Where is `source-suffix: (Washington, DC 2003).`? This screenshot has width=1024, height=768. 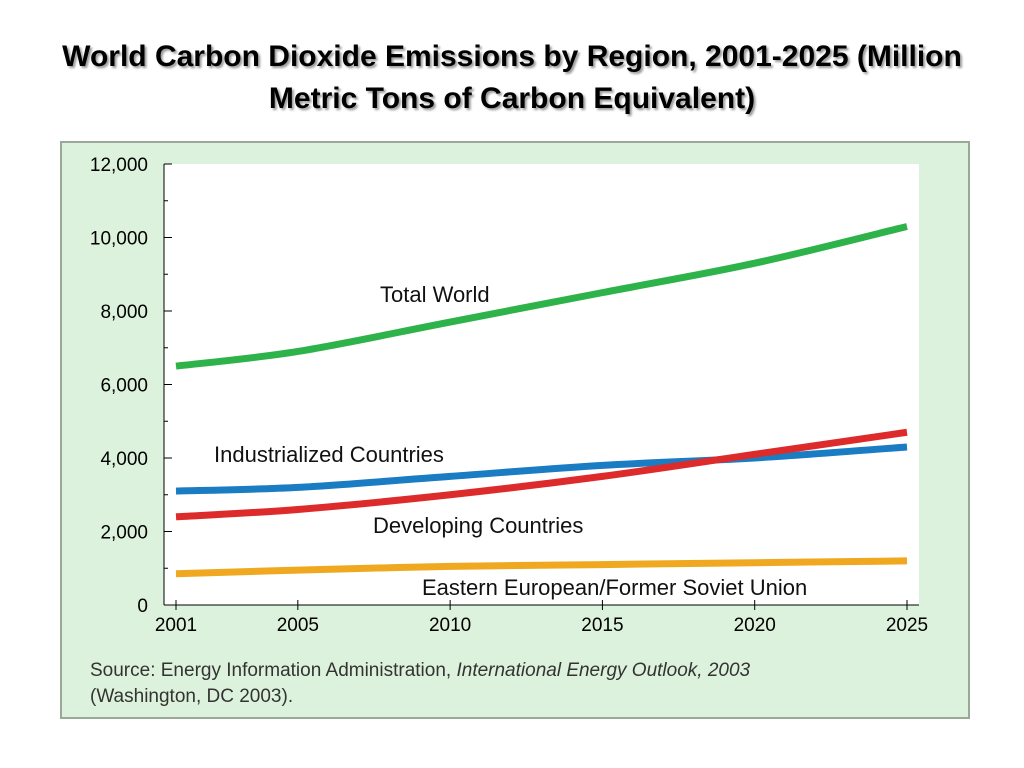 source-suffix: (Washington, DC 2003). is located at coordinates (192, 696).